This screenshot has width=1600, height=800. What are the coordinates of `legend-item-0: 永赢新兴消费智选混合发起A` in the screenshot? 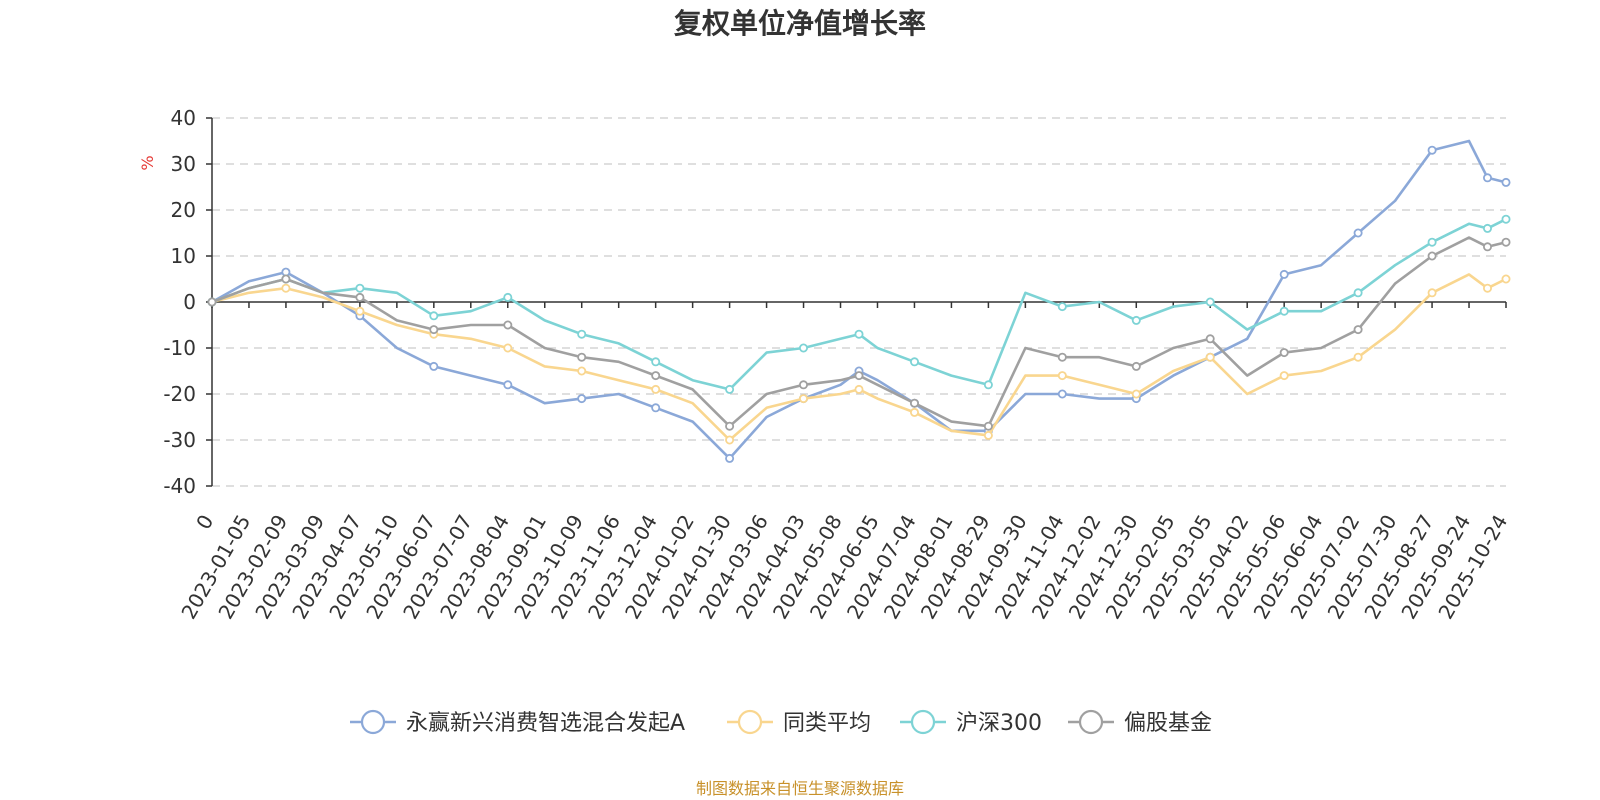 It's located at (517, 722).